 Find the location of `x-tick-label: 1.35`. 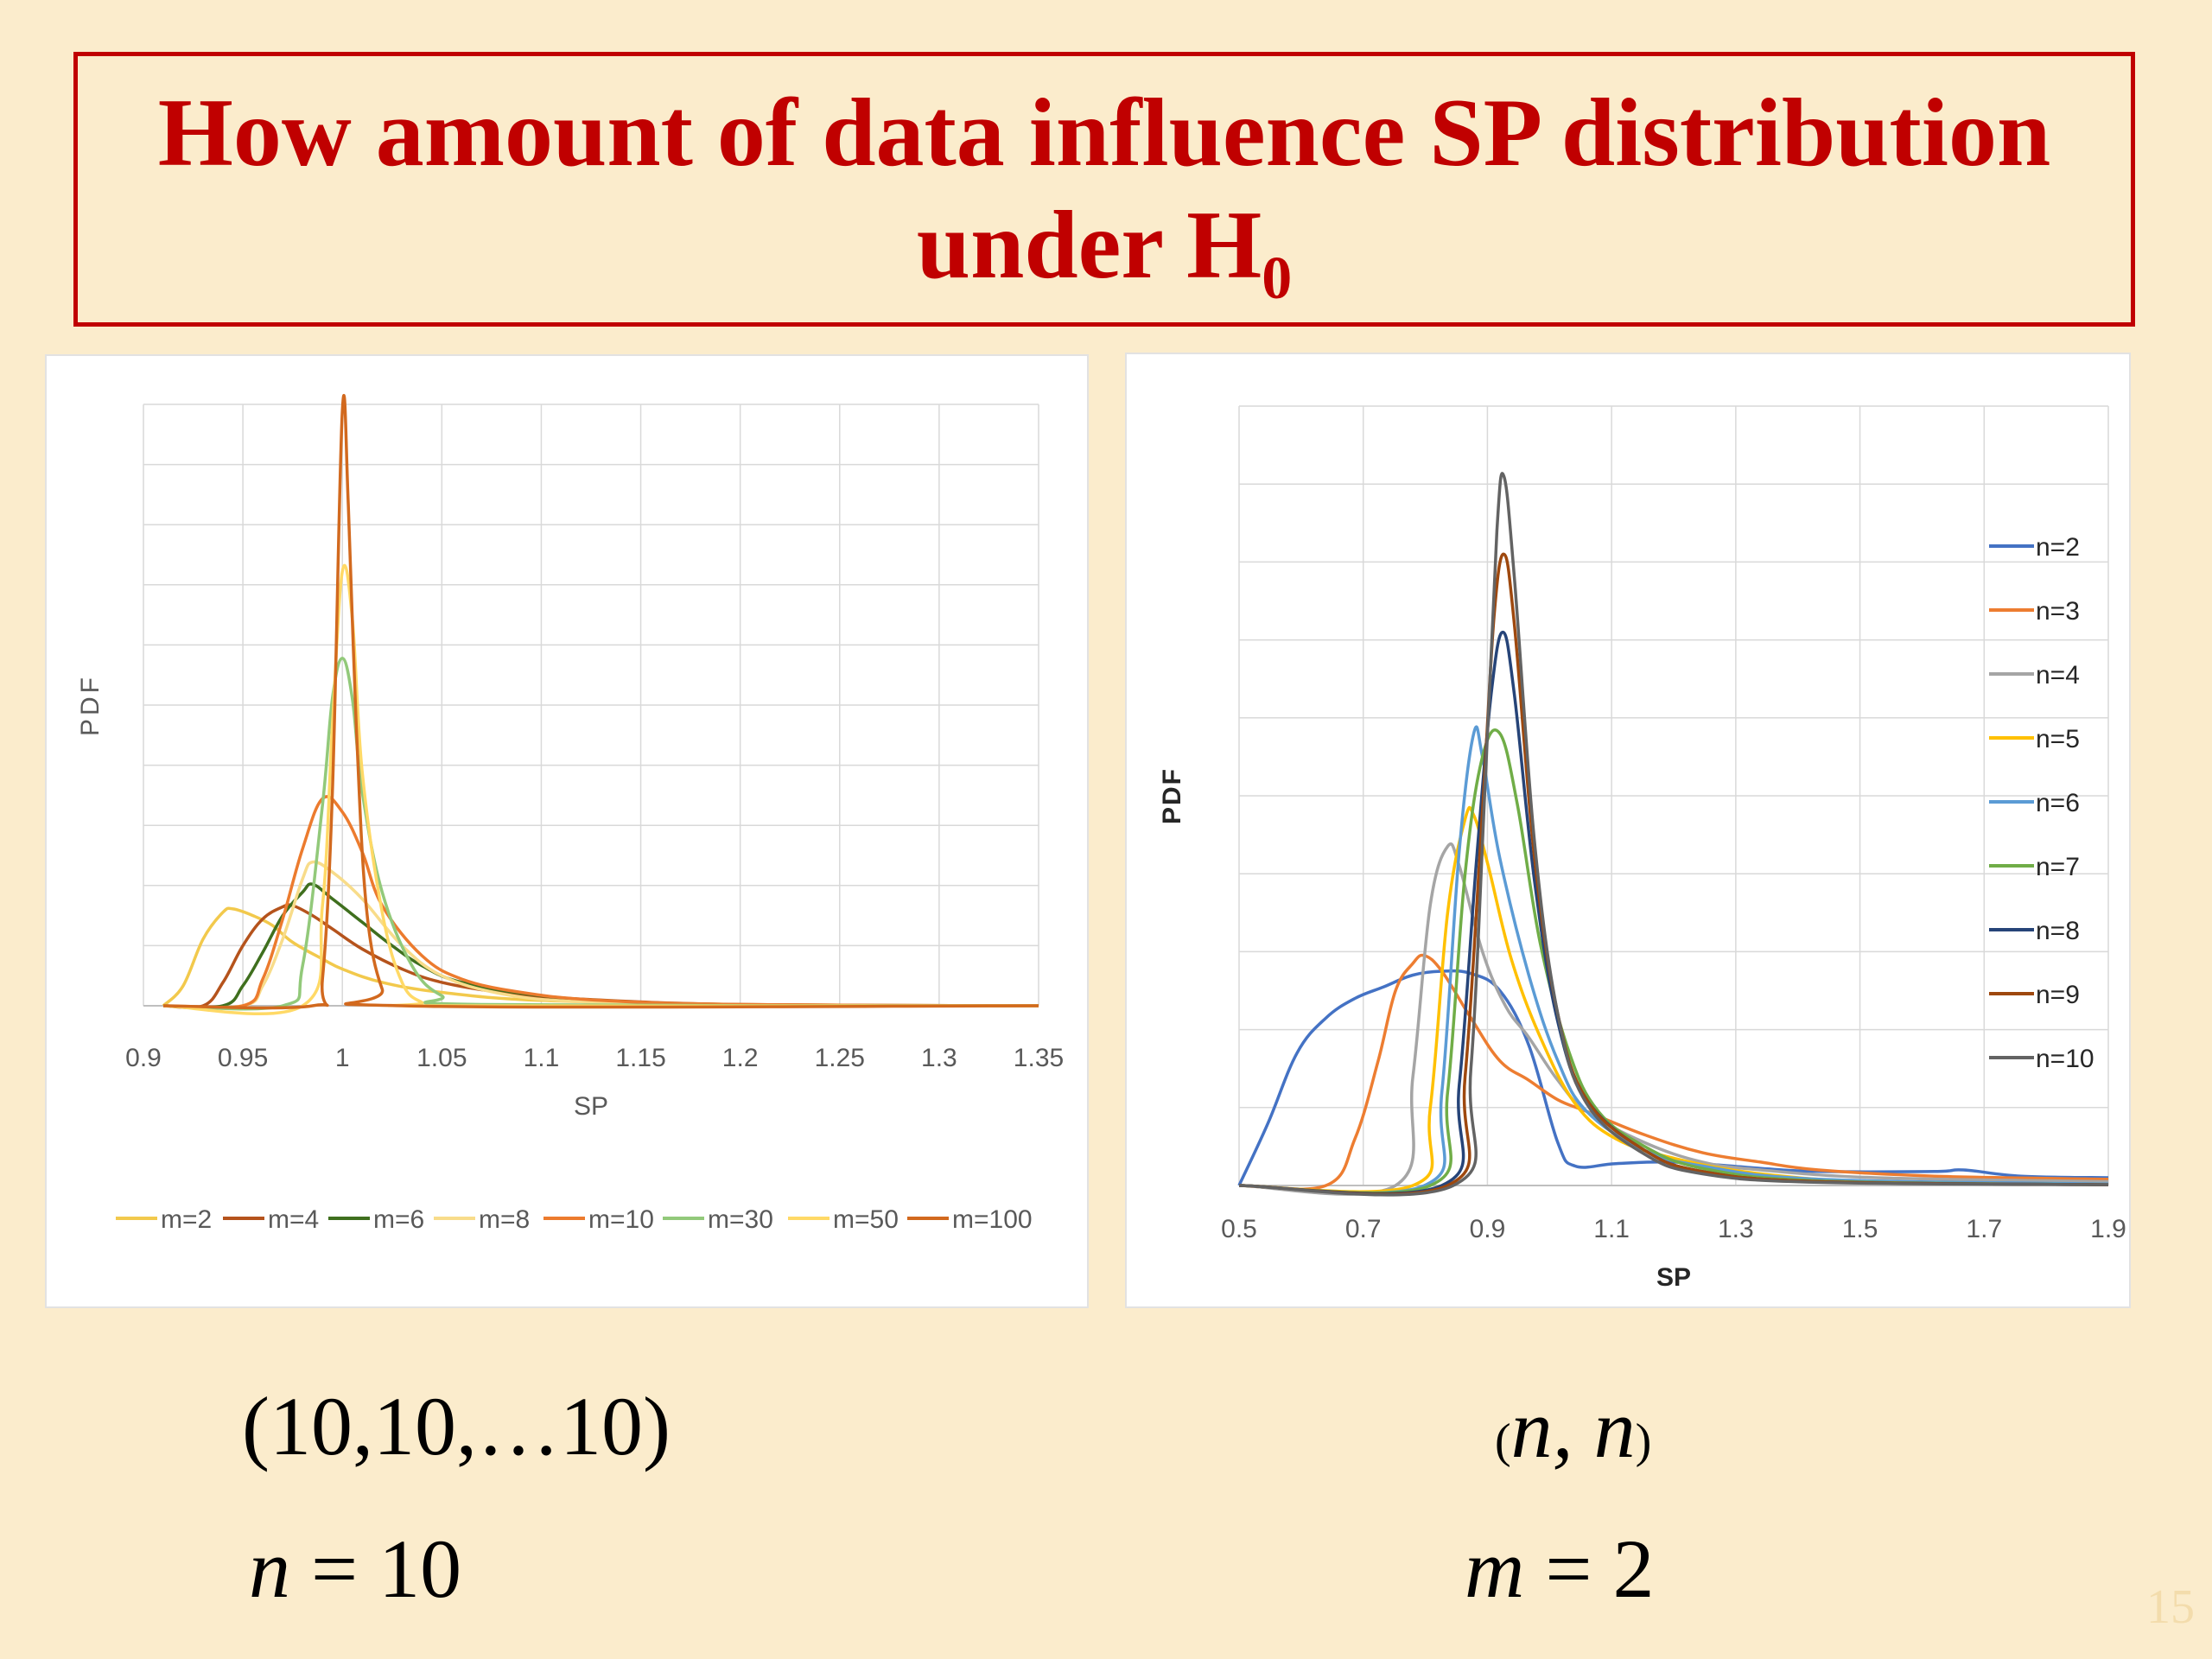

x-tick-label: 1.35 is located at coordinates (1039, 1058).